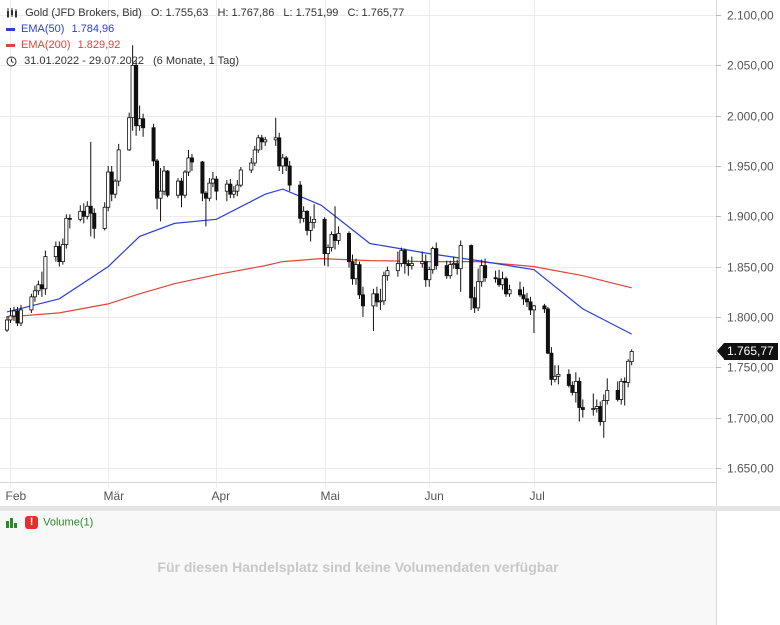 The width and height of the screenshot is (780, 625). Describe the element at coordinates (46, 45) in the screenshot. I see `ema200-label: EMA(200)` at that location.